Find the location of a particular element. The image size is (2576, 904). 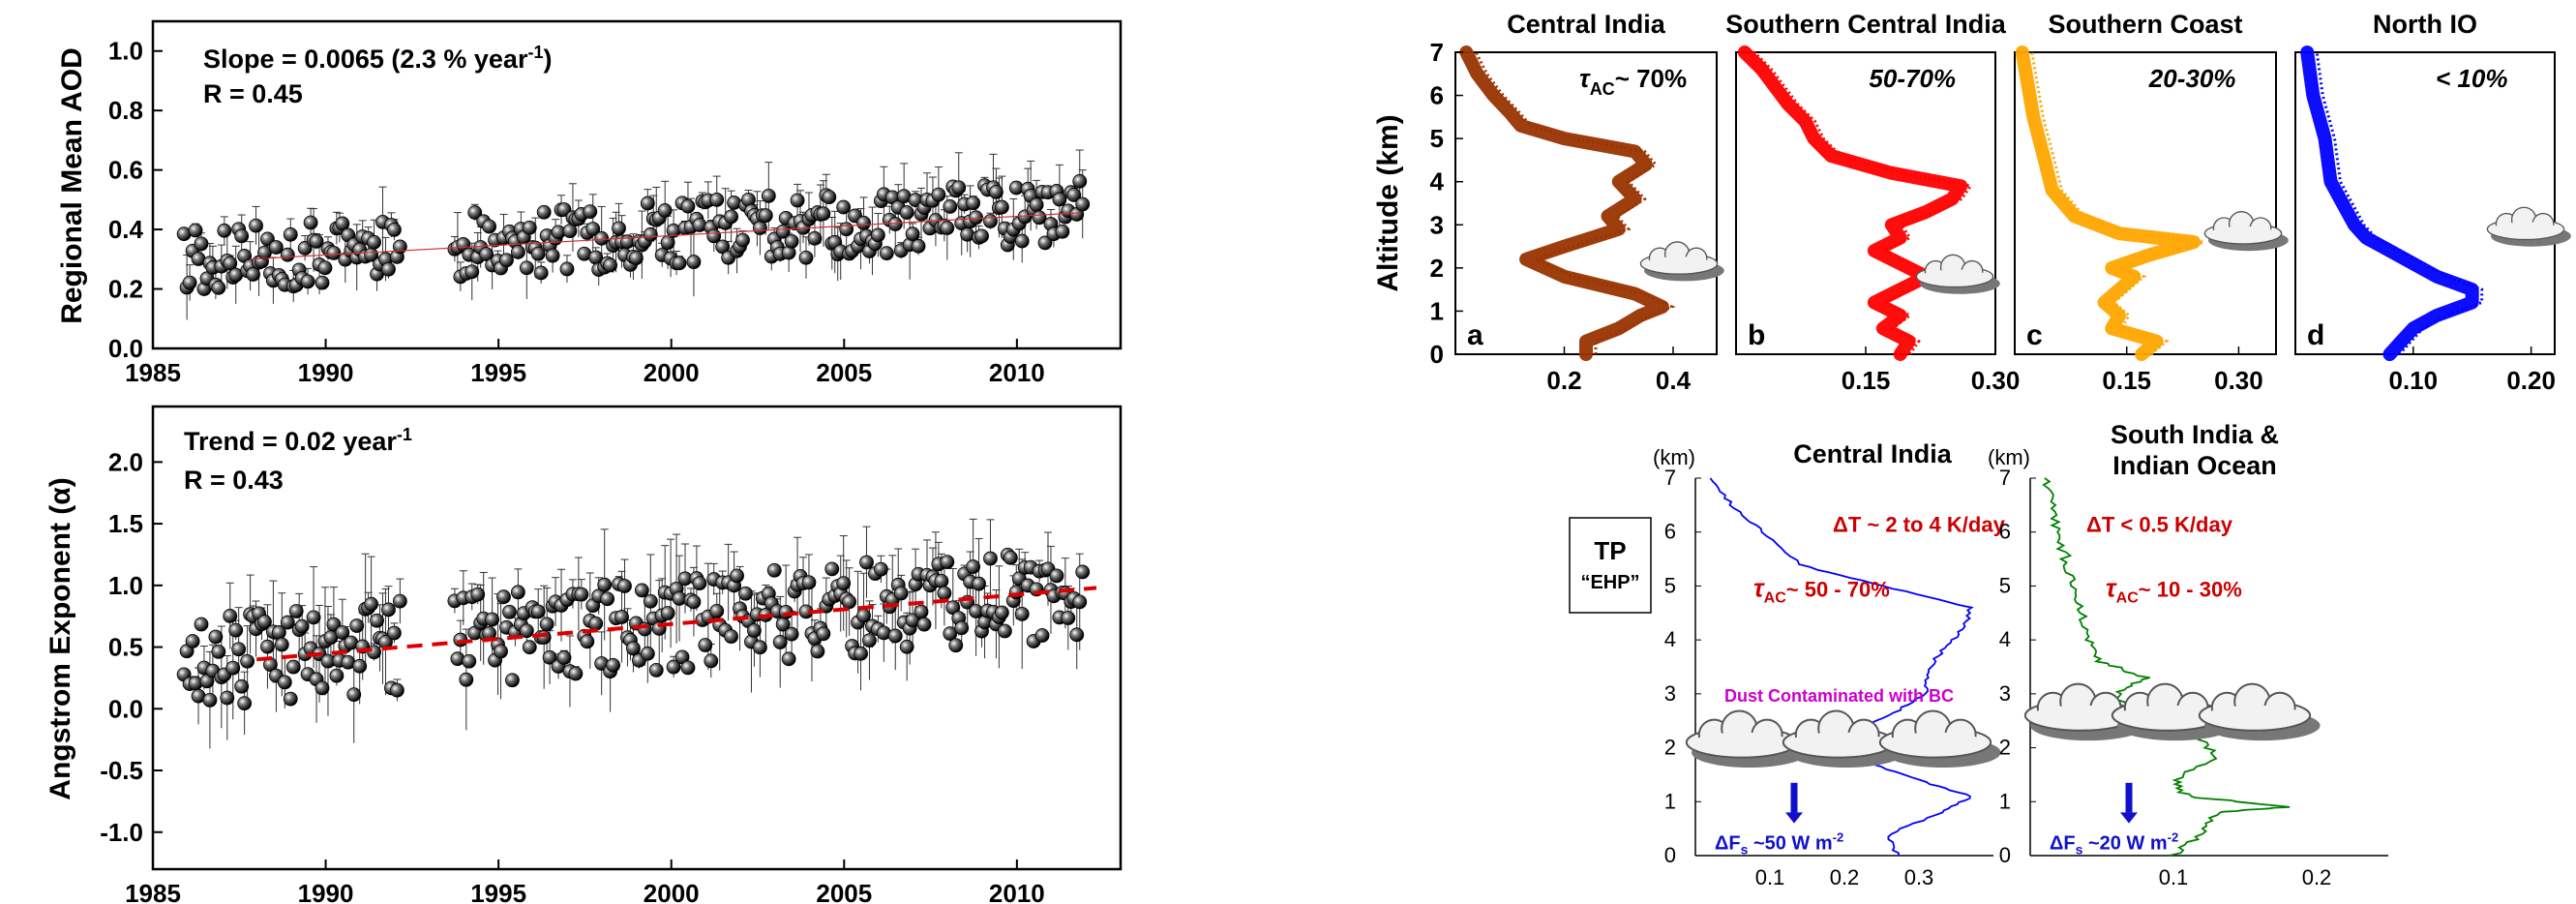

annotation-text: ~ 70% is located at coordinates (1651, 78).